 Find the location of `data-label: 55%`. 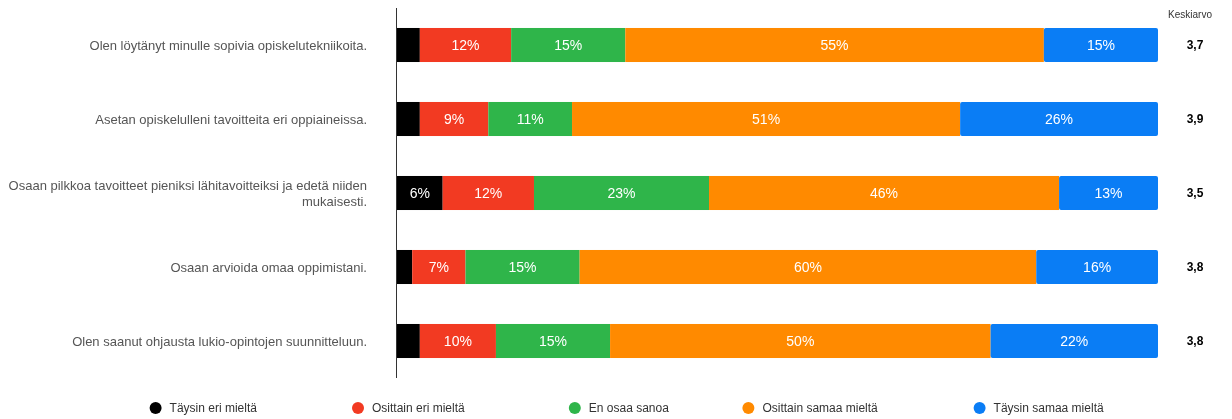

data-label: 55% is located at coordinates (834, 44).